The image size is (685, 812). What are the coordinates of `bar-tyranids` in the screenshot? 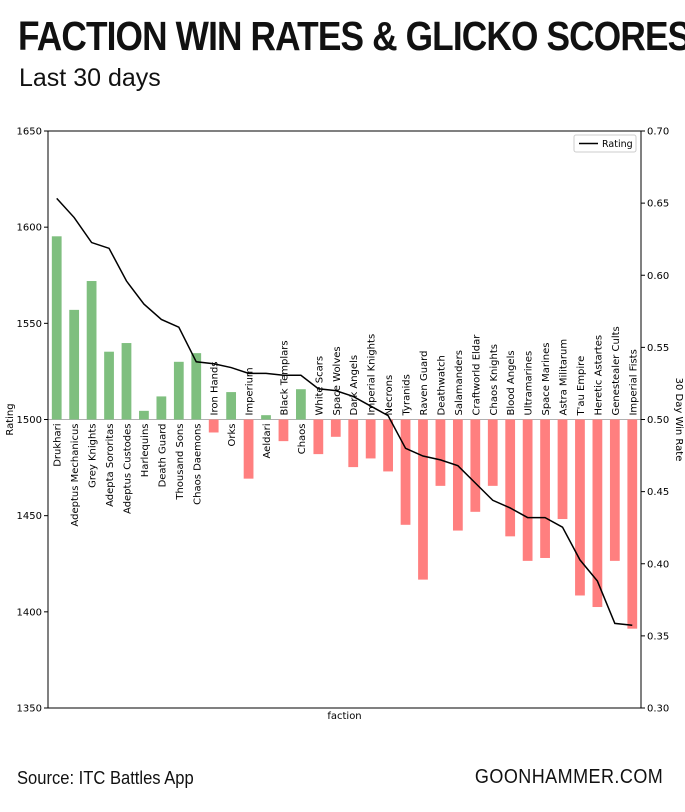 It's located at (405, 472).